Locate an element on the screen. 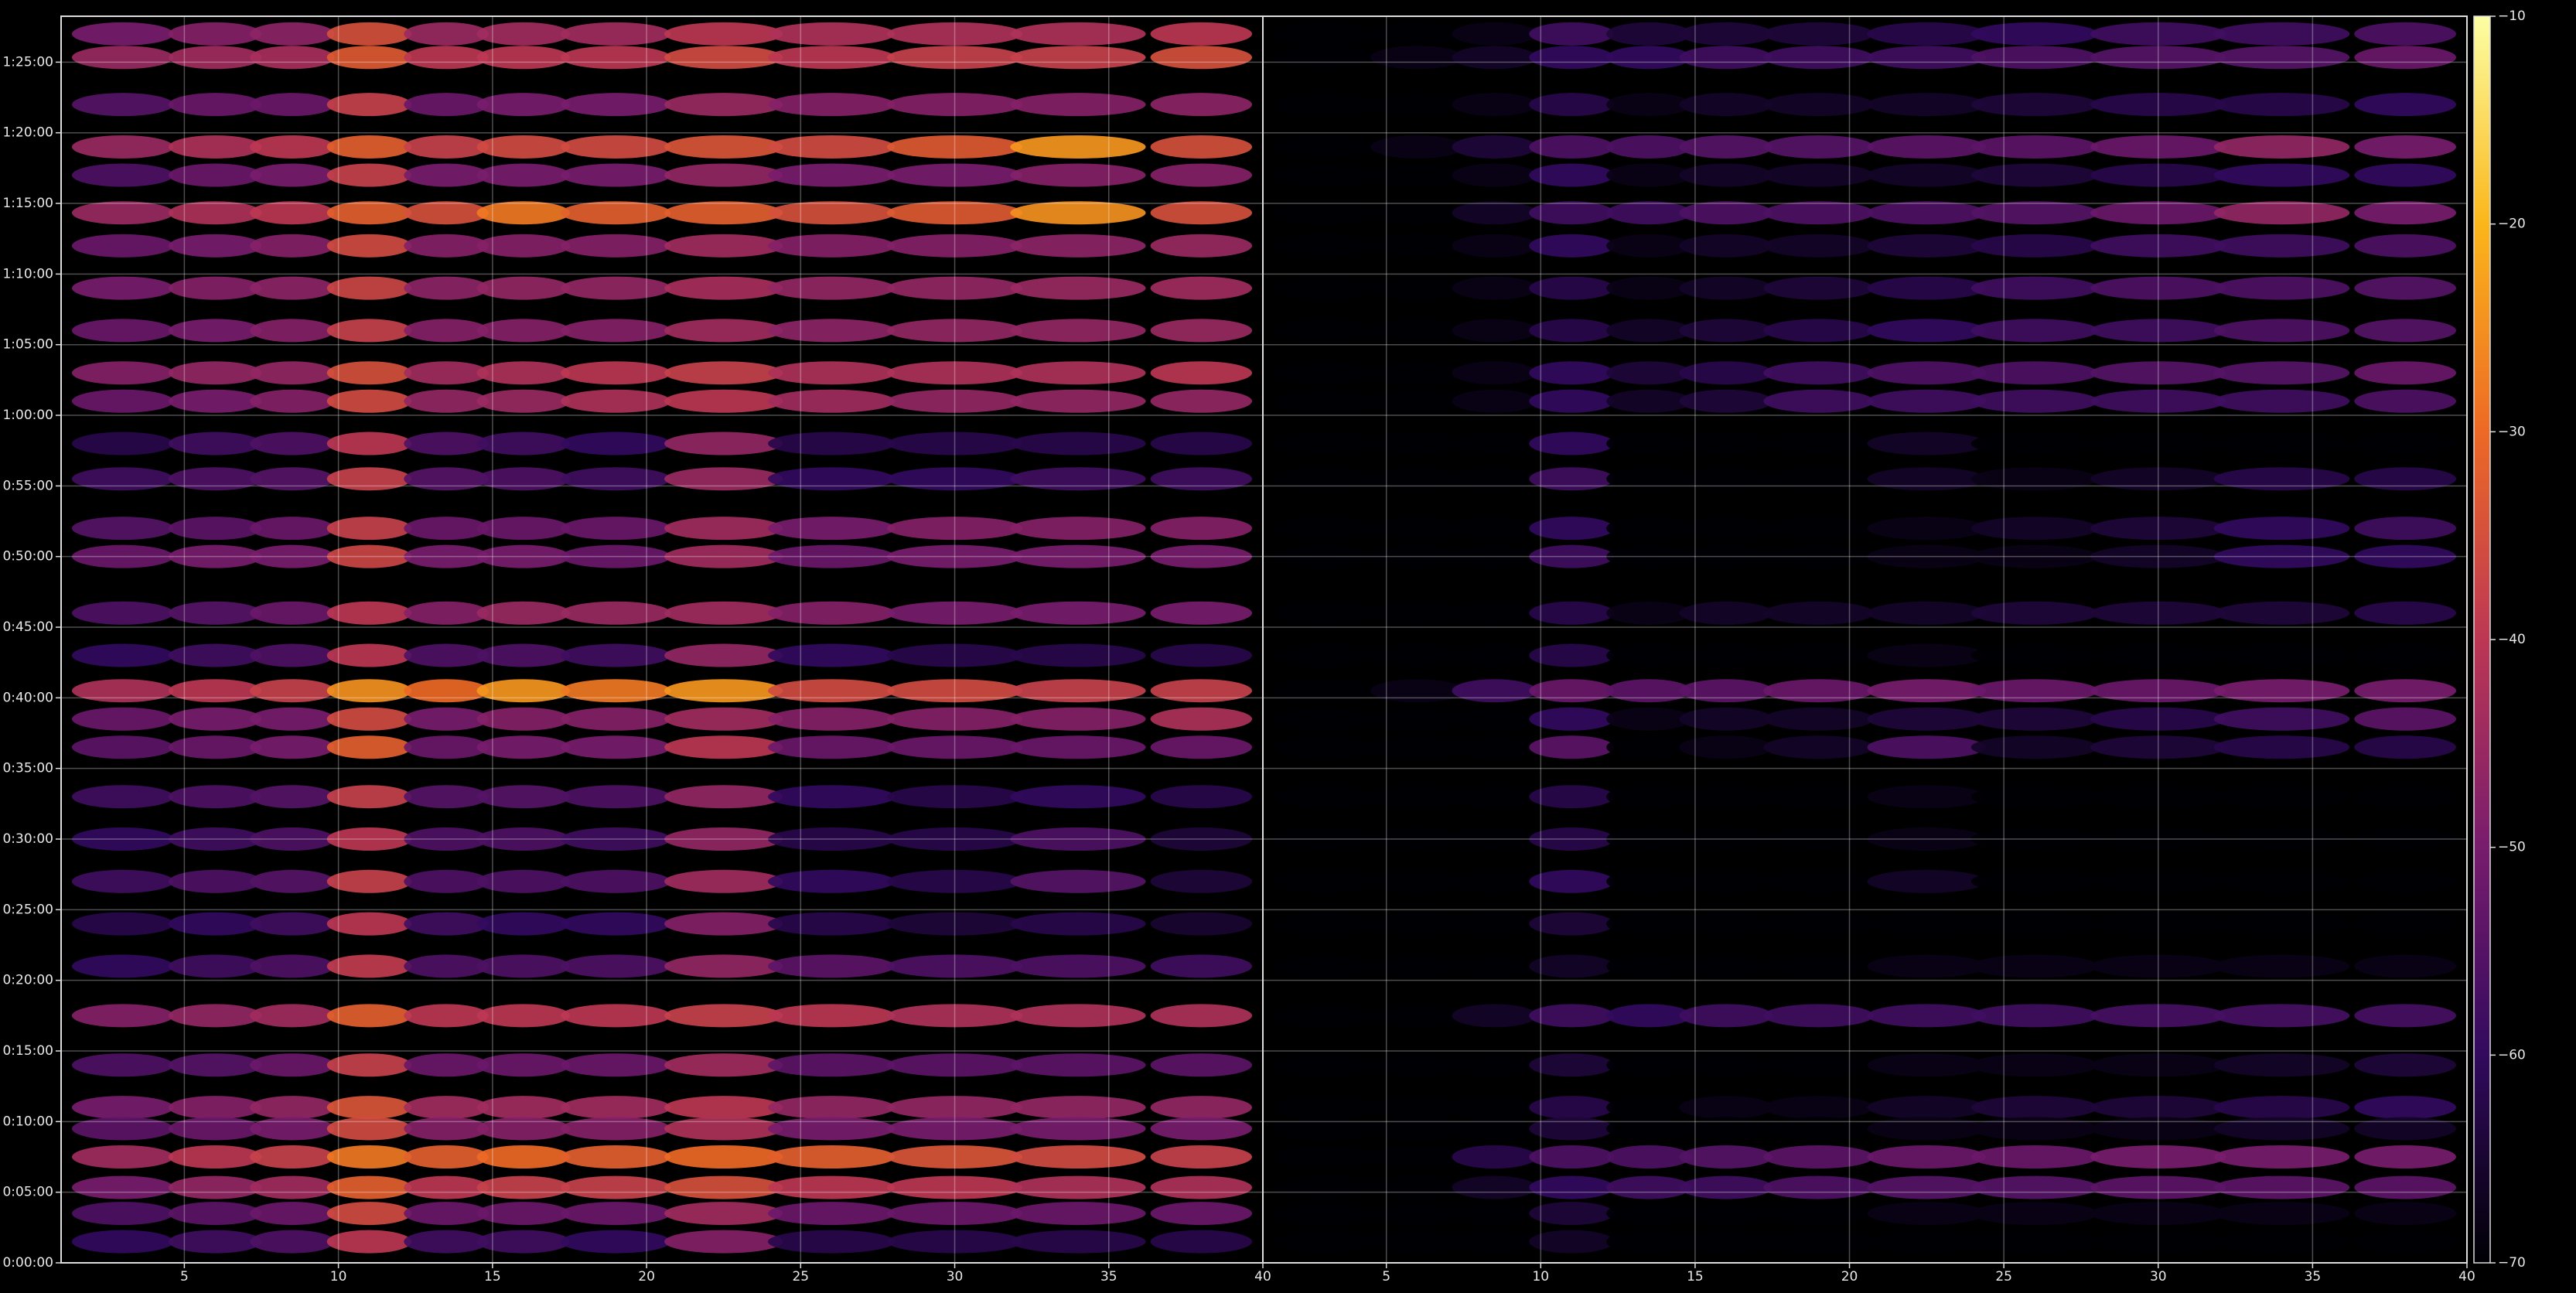 The height and width of the screenshot is (1293, 2576). y-tick-label: 0:15:00 is located at coordinates (28, 1051).